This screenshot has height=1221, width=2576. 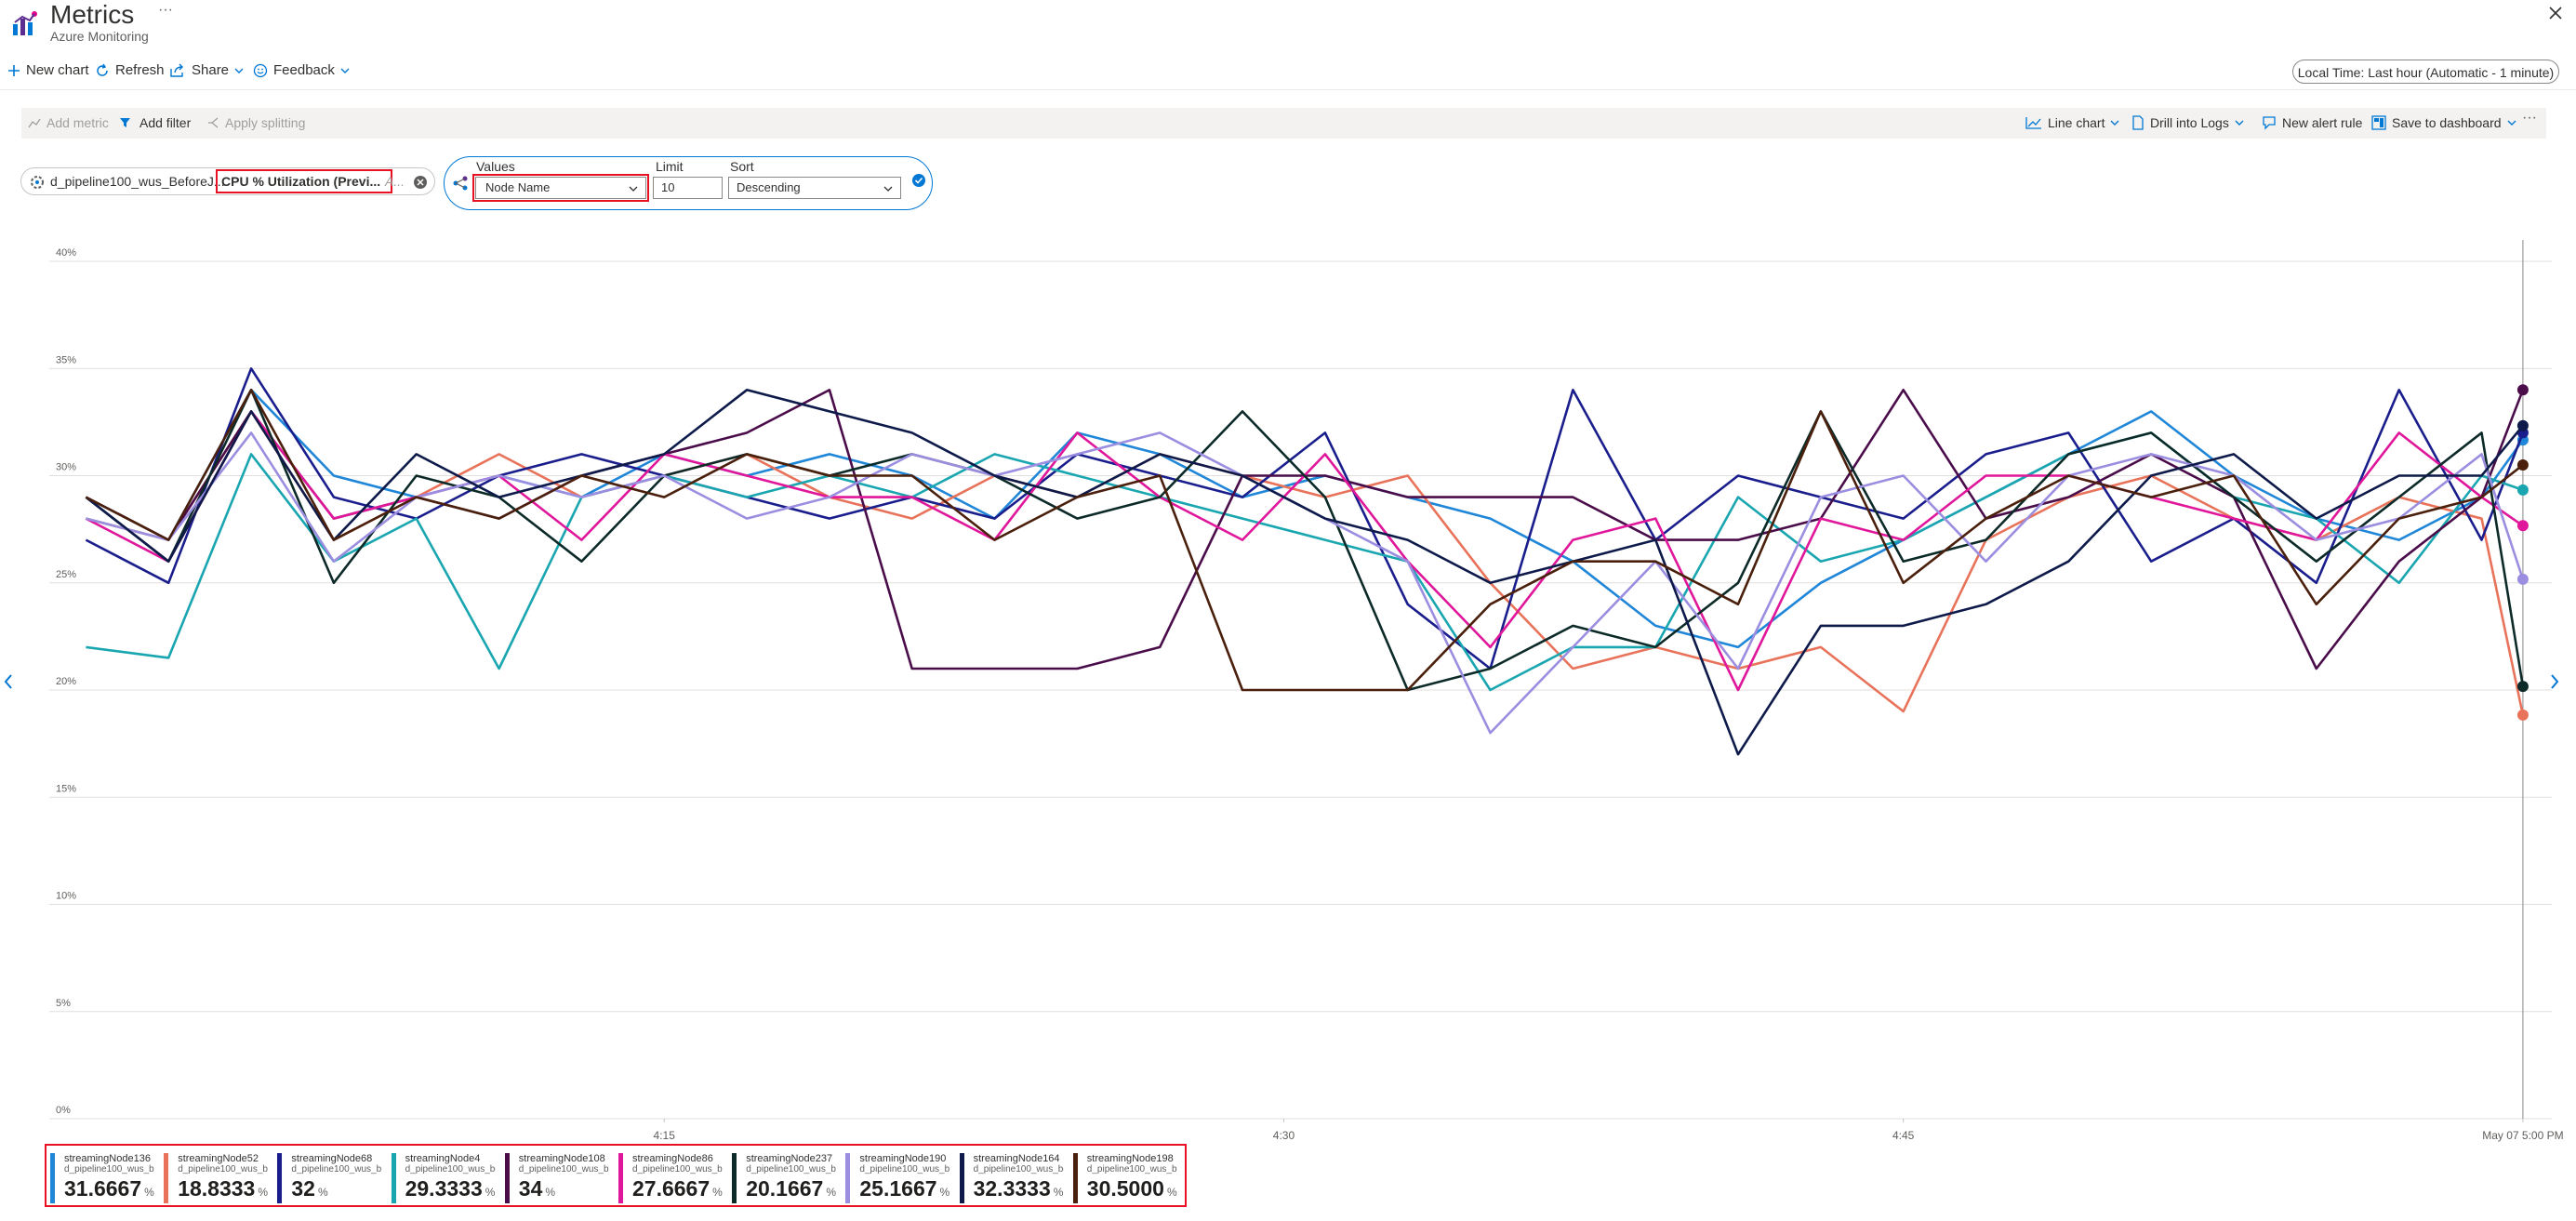 I want to click on add-metric-label: Add metric, so click(x=77, y=122).